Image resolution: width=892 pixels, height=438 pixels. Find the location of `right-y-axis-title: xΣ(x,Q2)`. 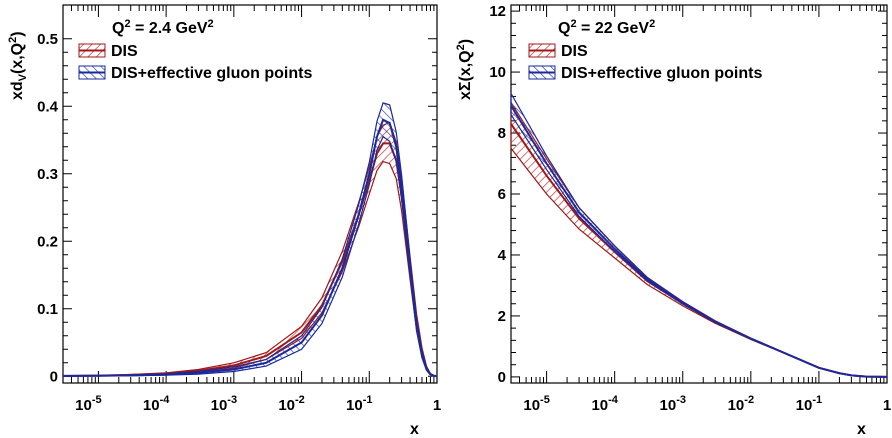

right-y-axis-title: xΣ(x,Q2) is located at coordinates (464, 69).